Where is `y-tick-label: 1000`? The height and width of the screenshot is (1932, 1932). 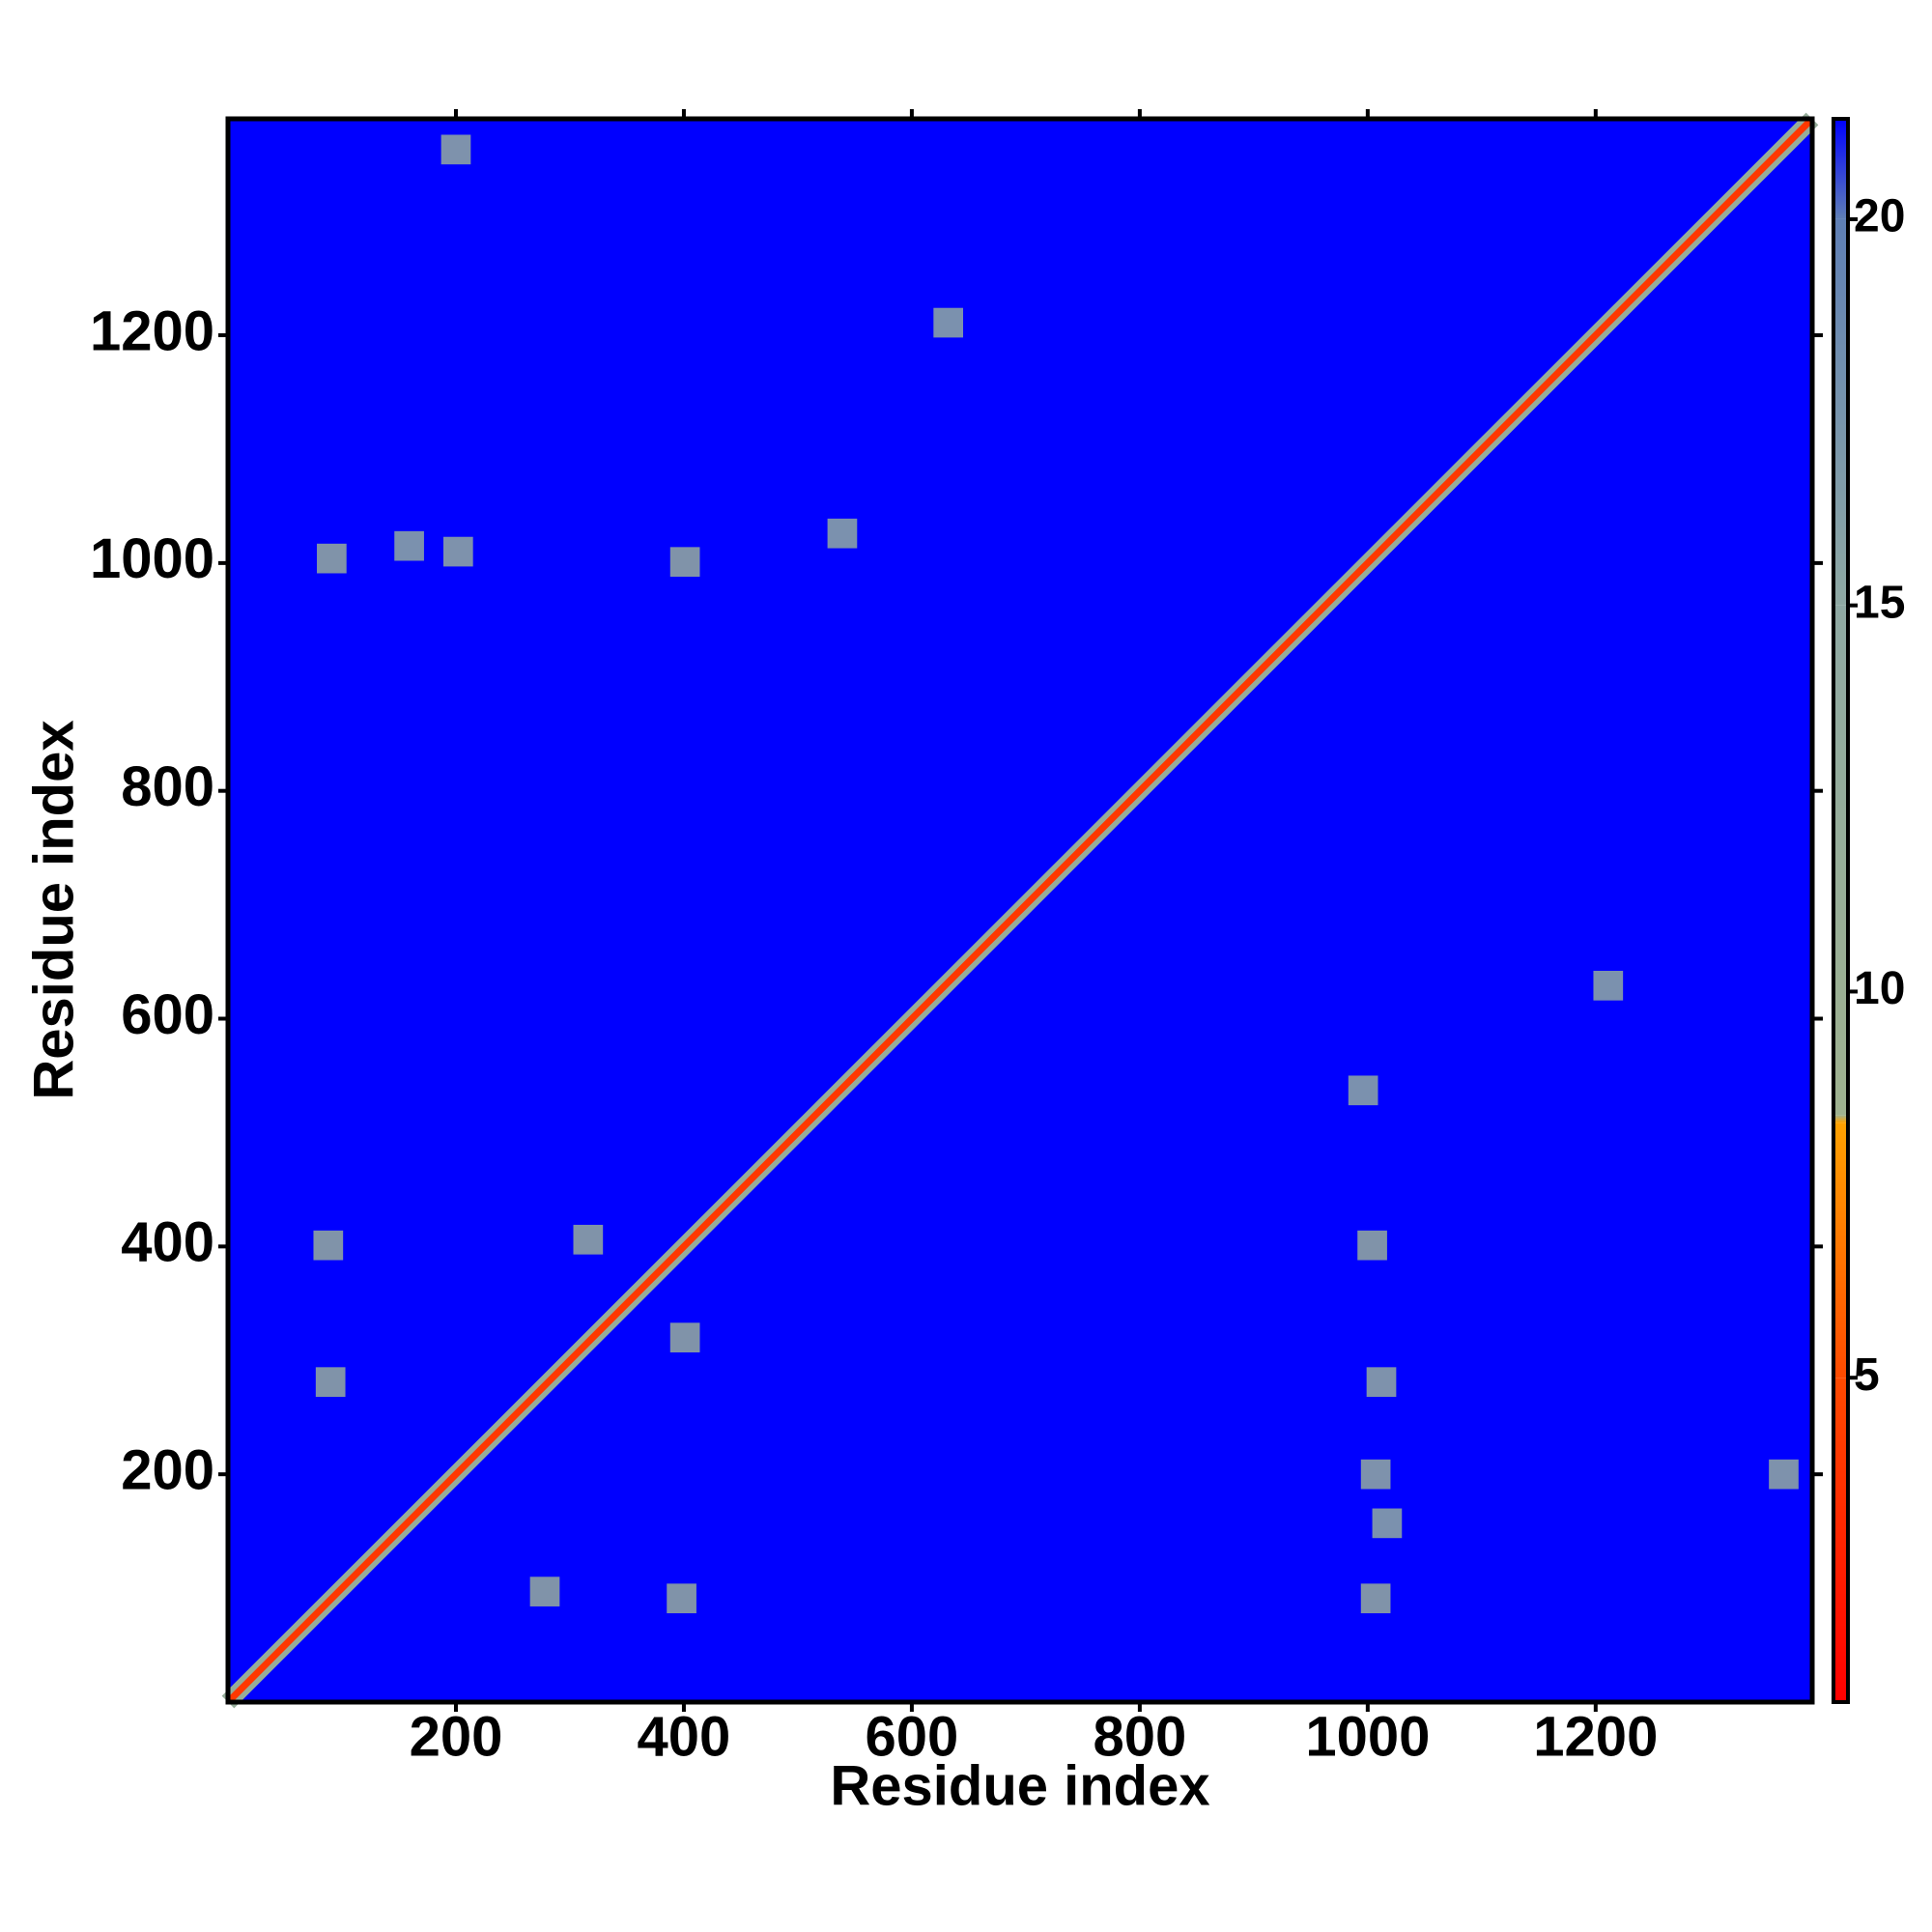
y-tick-label: 1000 is located at coordinates (152, 558).